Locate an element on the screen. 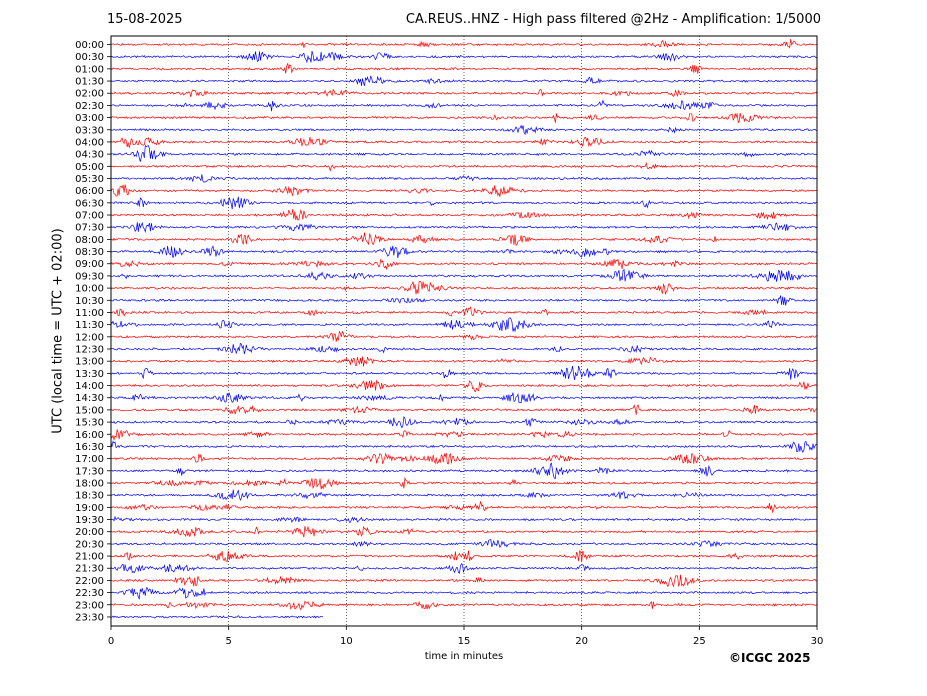 The width and height of the screenshot is (927, 696). chart-date: 15-08-2025 is located at coordinates (145, 19).